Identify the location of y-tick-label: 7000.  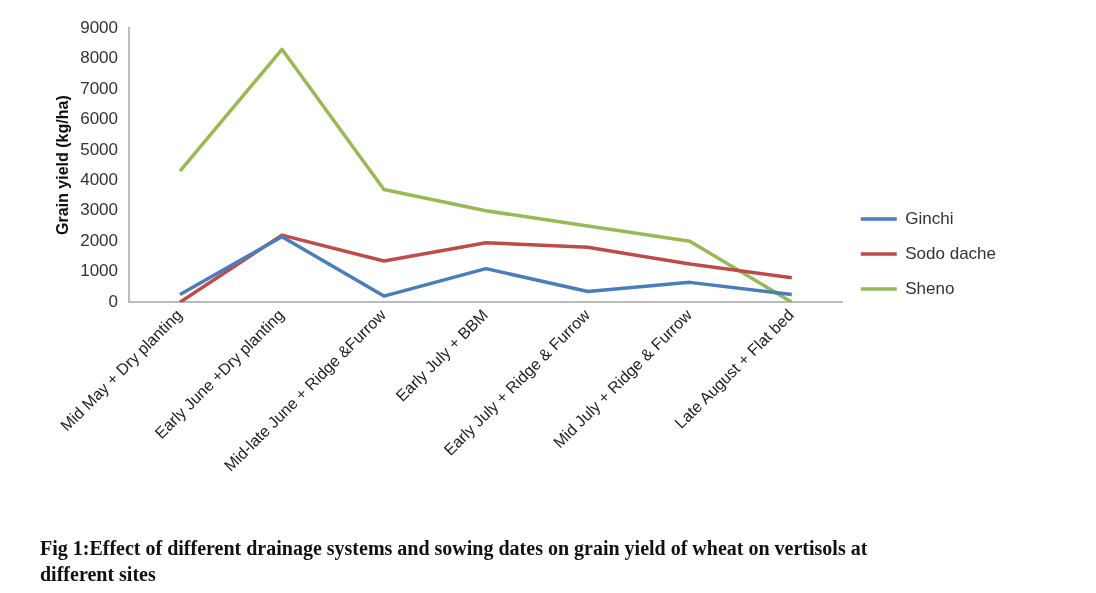
(99, 88).